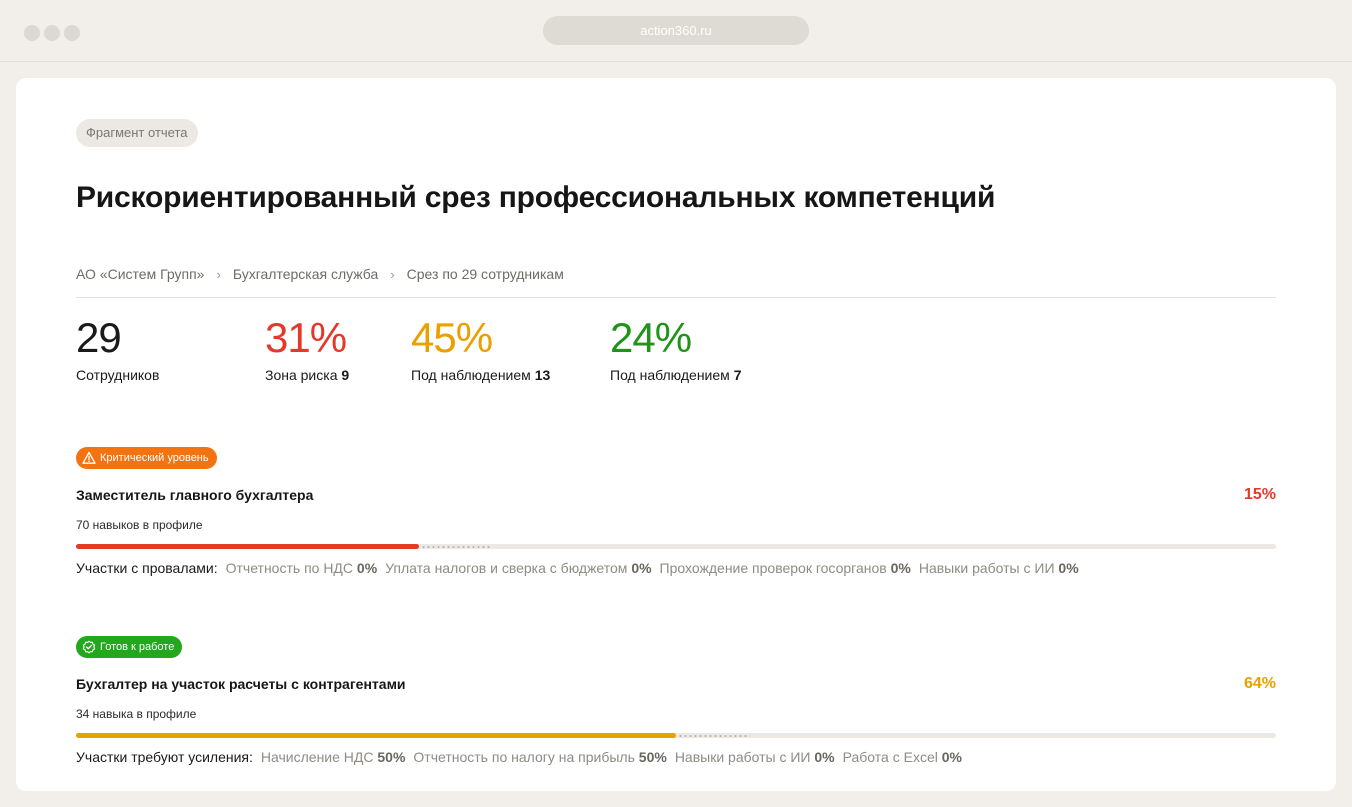  What do you see at coordinates (118, 375) in the screenshot?
I see `stat-label: Сотрудников` at bounding box center [118, 375].